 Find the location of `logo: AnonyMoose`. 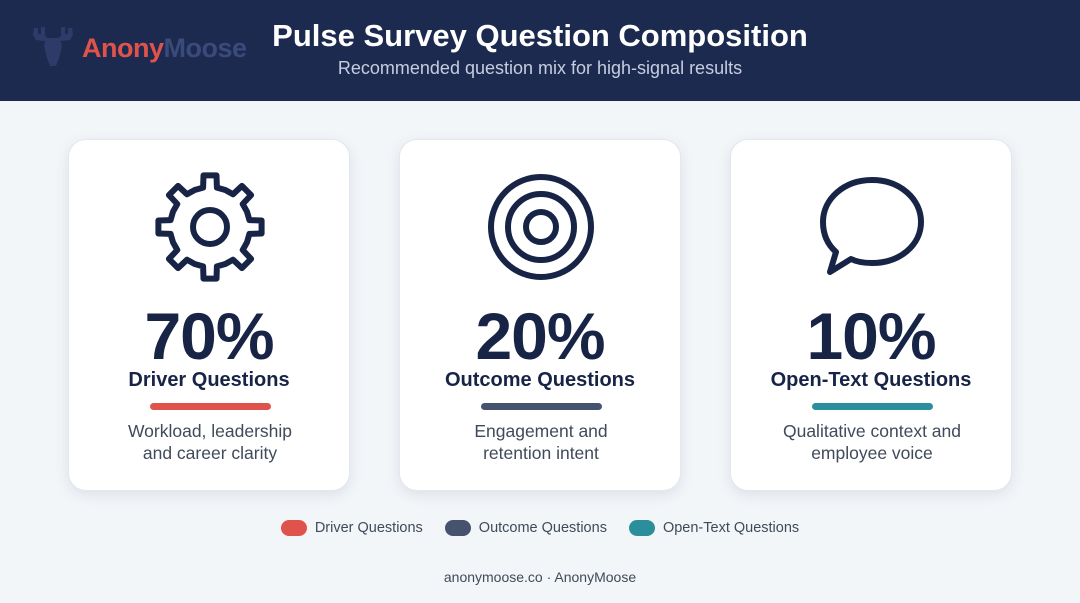

logo: AnonyMoose is located at coordinates (138, 48).